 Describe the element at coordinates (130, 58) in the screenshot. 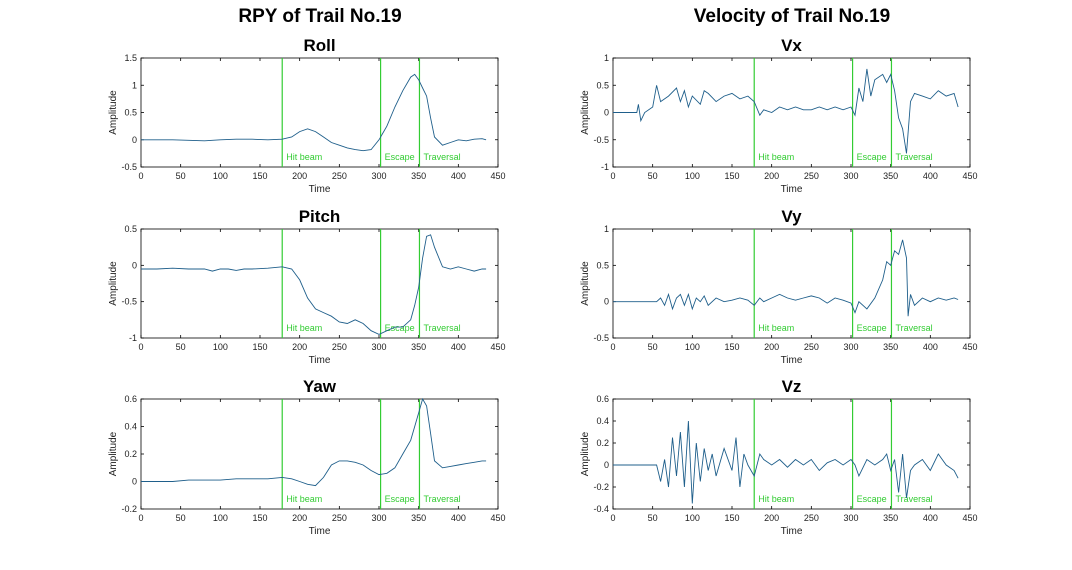

I see `y-tick-label: 1.5` at that location.